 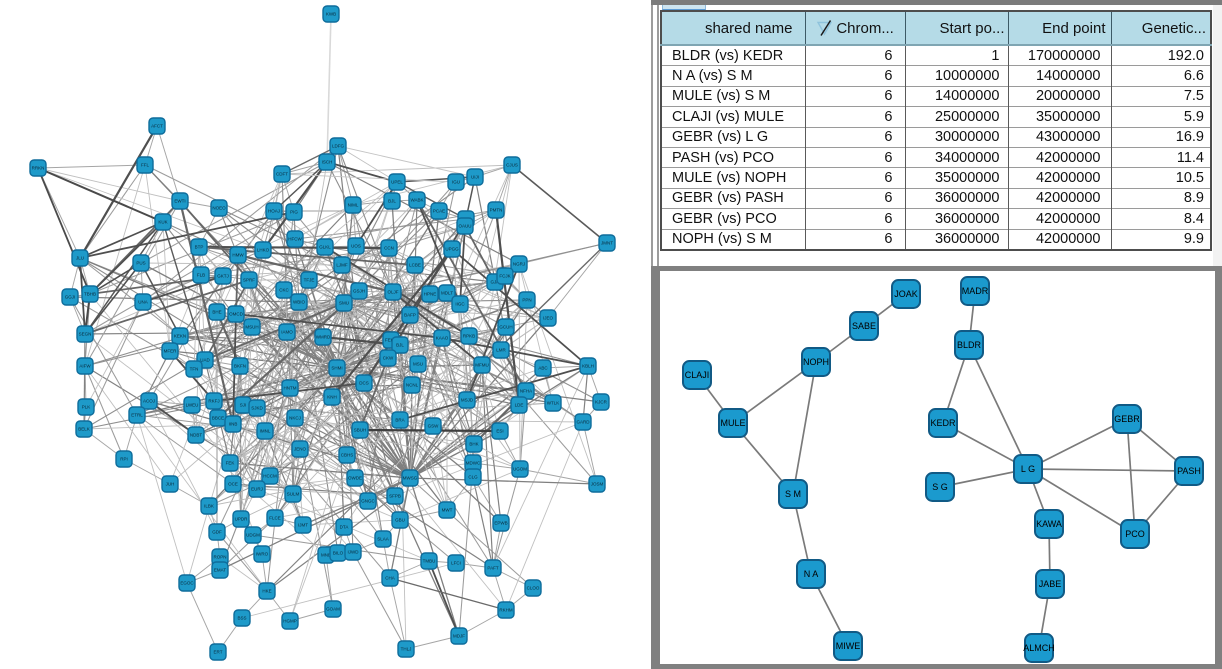 What do you see at coordinates (243, 405) in the screenshot?
I see `svg-text: SJI` at bounding box center [243, 405].